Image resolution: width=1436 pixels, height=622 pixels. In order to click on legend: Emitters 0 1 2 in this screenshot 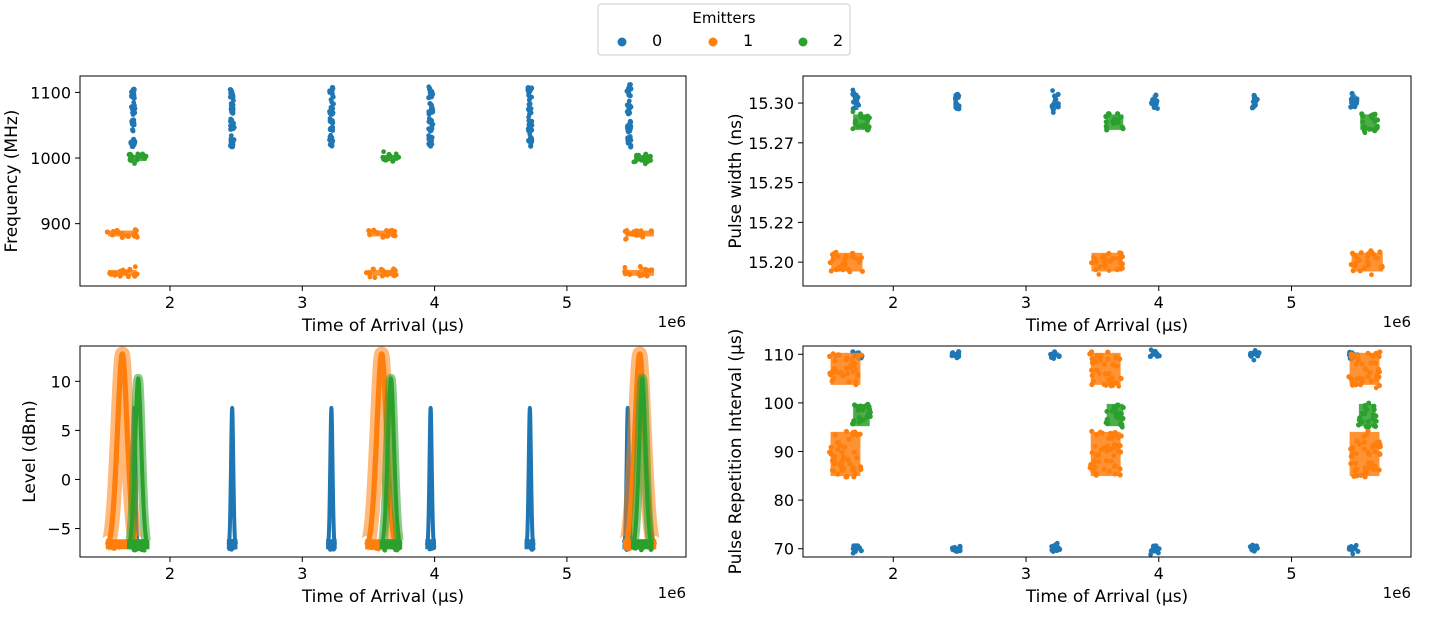, I will do `click(724, 29)`.